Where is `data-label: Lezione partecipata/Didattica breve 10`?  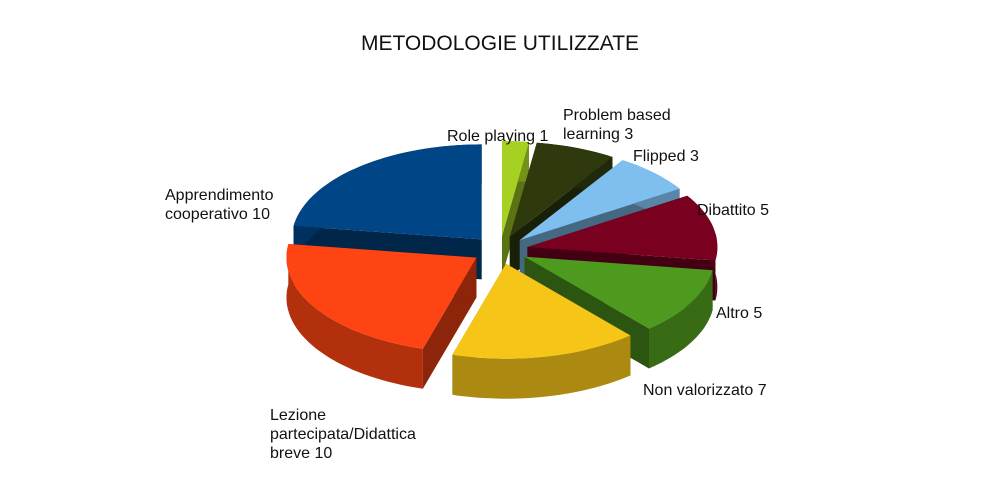
data-label: Lezione partecipata/Didattica breve 10 is located at coordinates (362, 434).